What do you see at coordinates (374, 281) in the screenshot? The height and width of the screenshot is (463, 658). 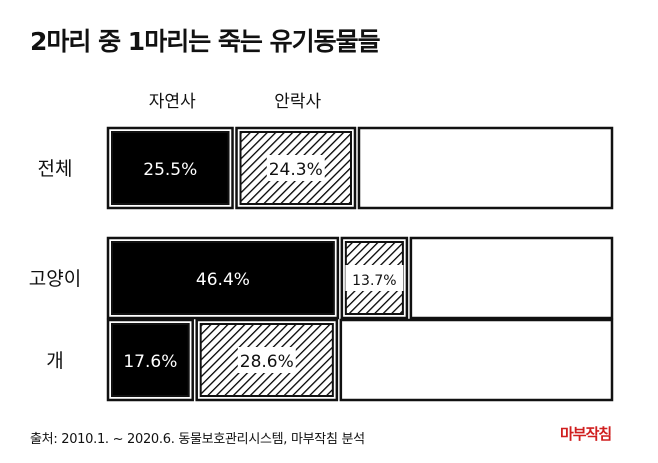 I see `data-label-1-1: 13.7%` at bounding box center [374, 281].